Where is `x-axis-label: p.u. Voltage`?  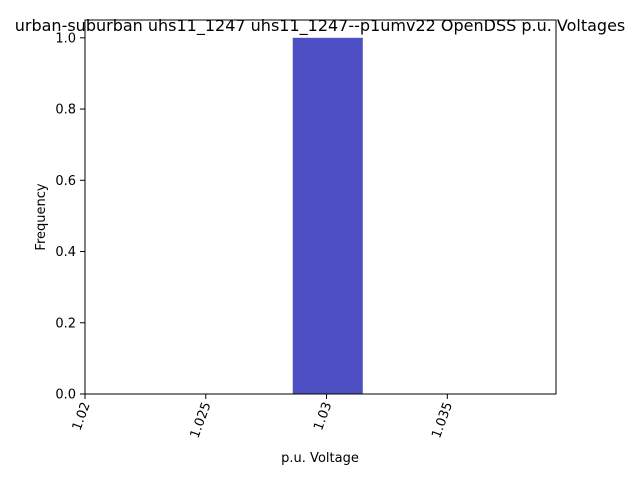
x-axis-label: p.u. Voltage is located at coordinates (320, 458).